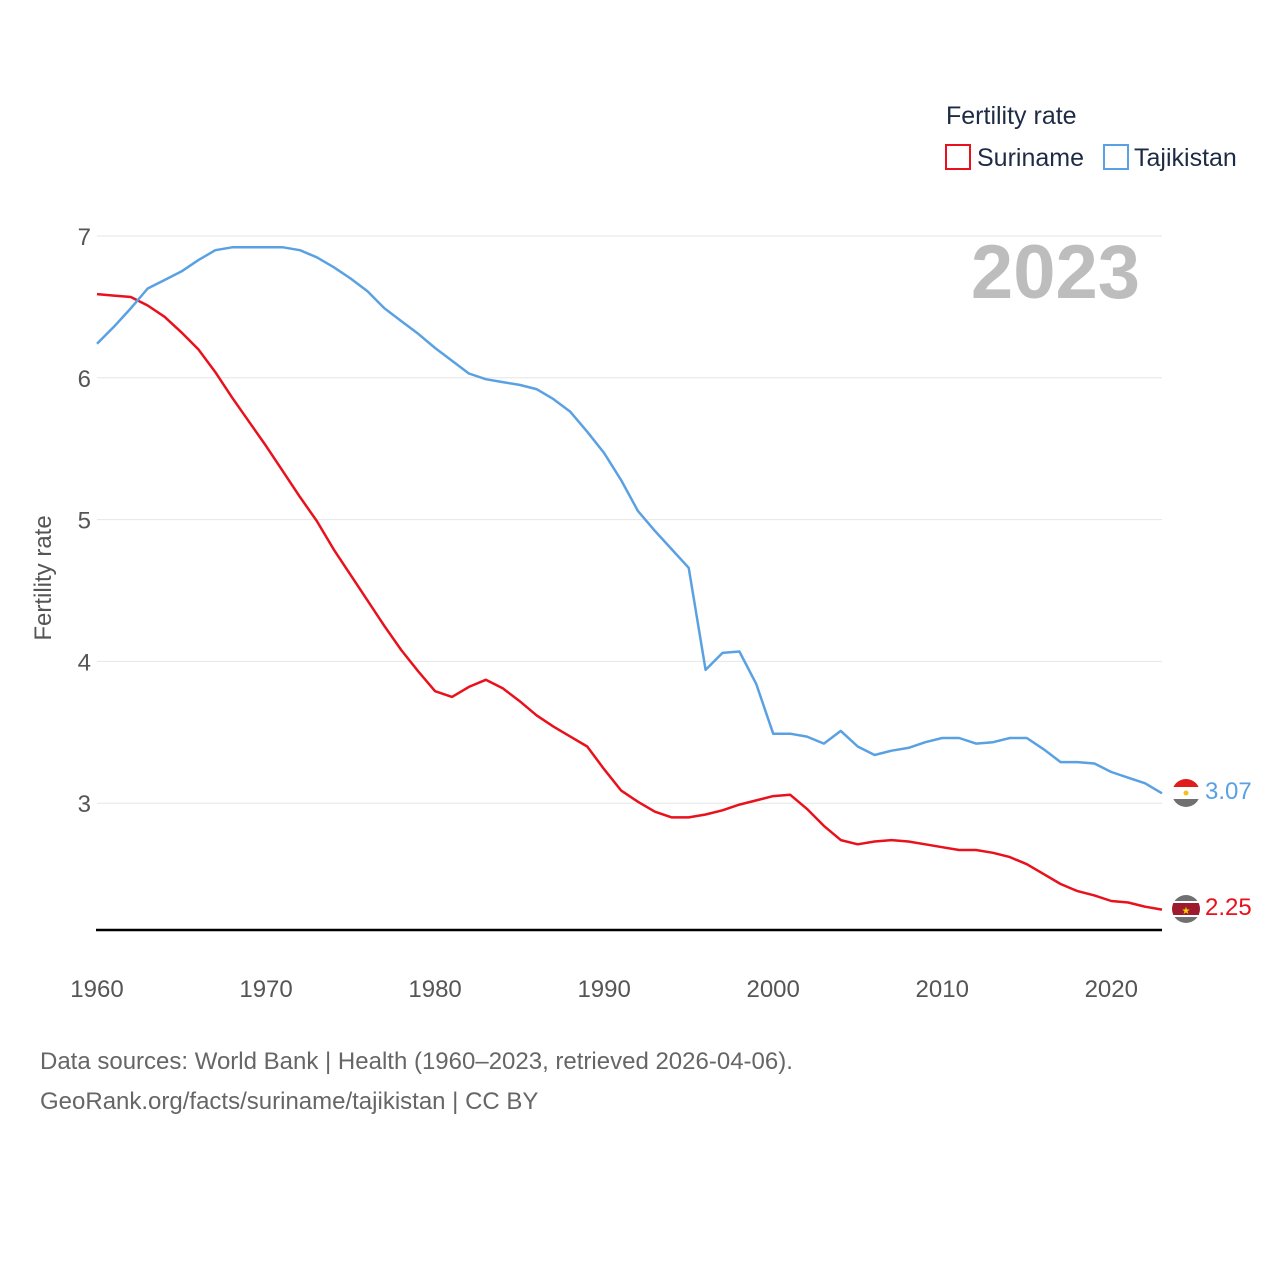 Image resolution: width=1280 pixels, height=1280 pixels. I want to click on x-tick-label: 2010, so click(942, 989).